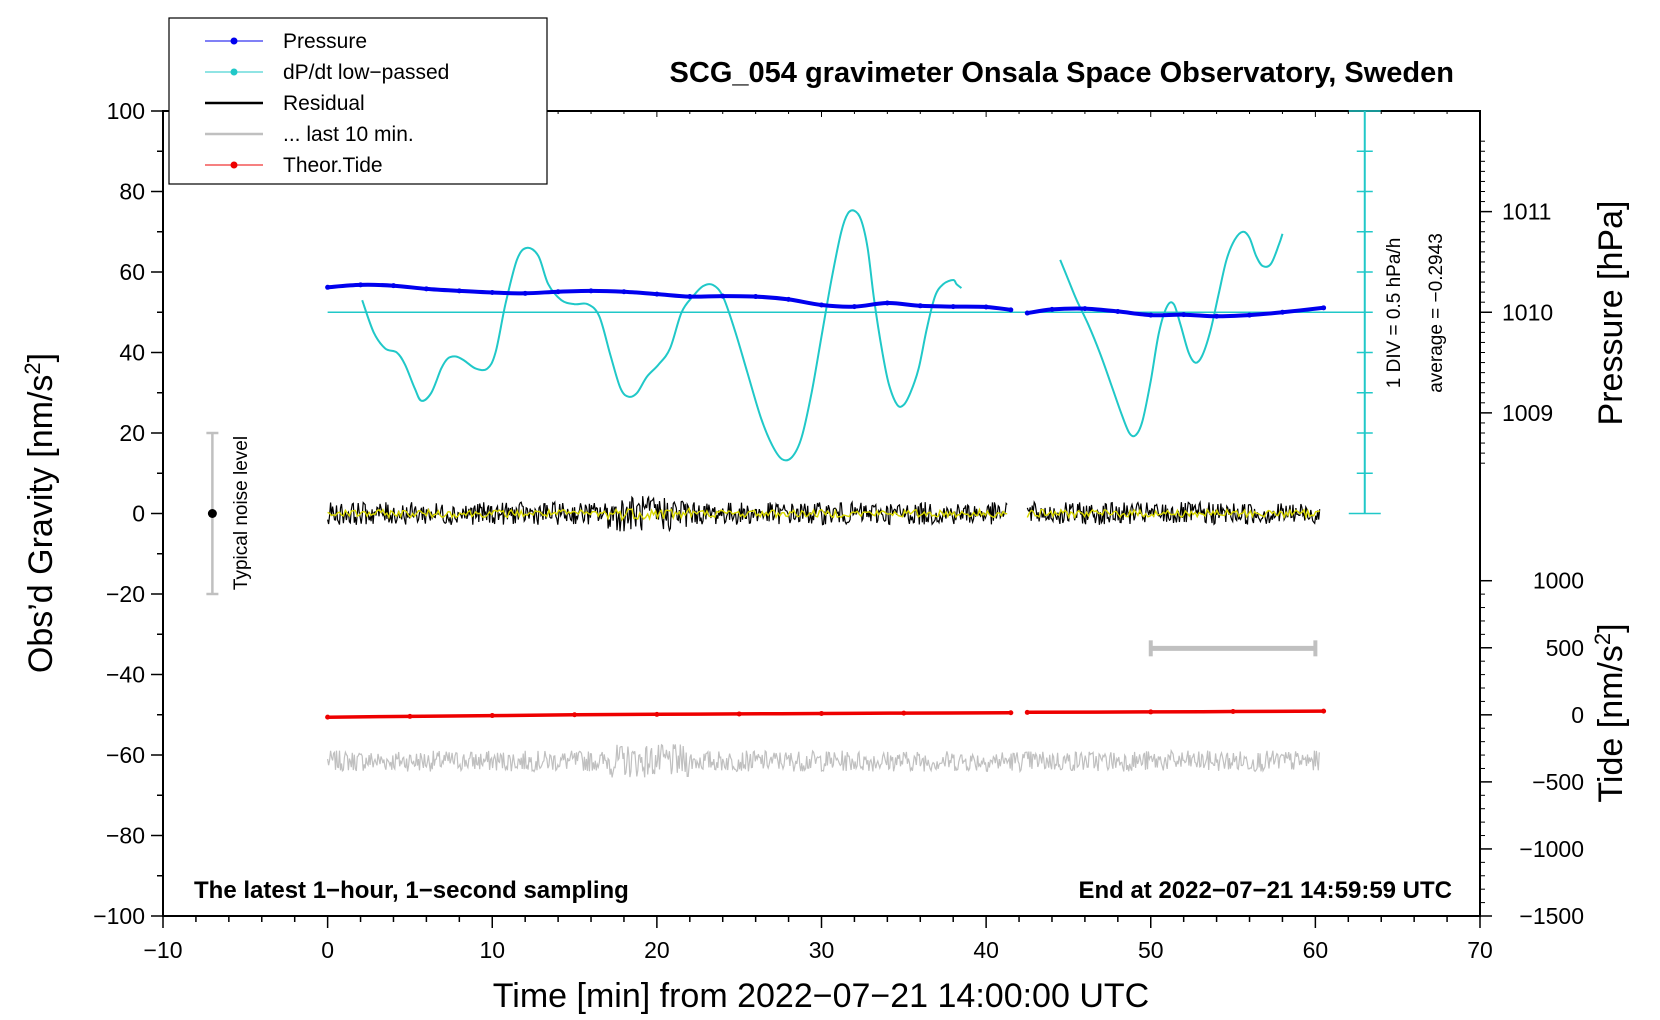 The width and height of the screenshot is (1660, 1020). What do you see at coordinates (411, 890) in the screenshot?
I see `annotation-sampling: The latest 1−hour, 1−second sampling` at bounding box center [411, 890].